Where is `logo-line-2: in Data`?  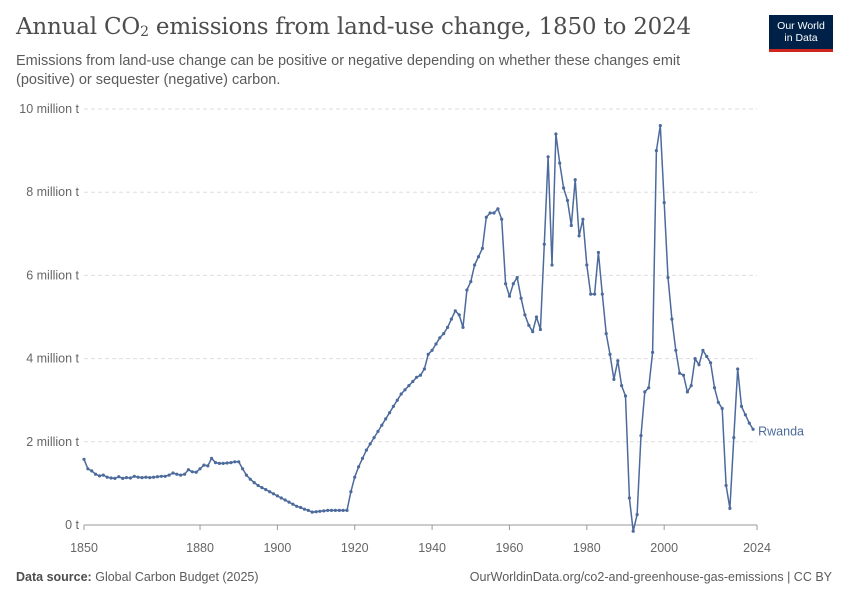
logo-line-2: in Data is located at coordinates (801, 38).